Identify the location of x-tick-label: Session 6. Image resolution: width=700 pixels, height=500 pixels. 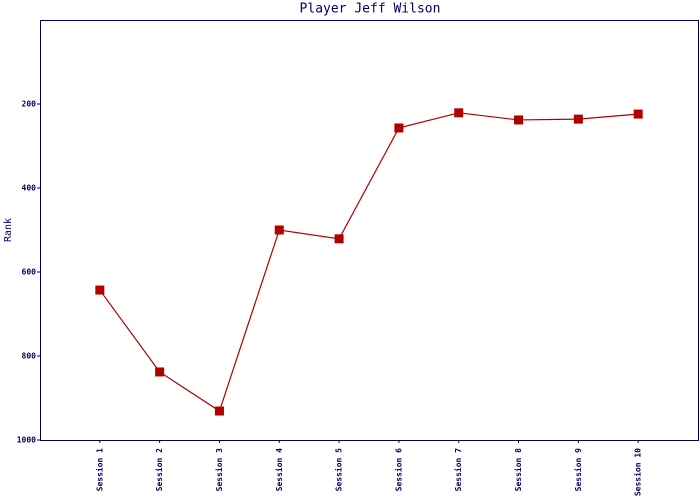
(398, 470).